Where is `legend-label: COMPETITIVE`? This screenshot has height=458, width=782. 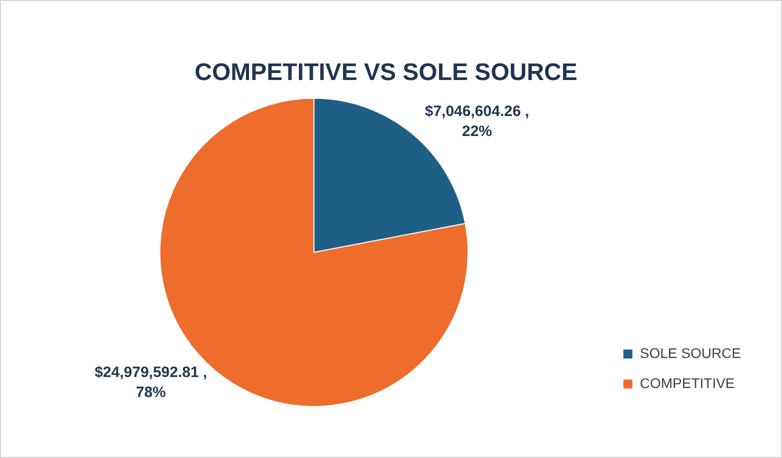
legend-label: COMPETITIVE is located at coordinates (687, 382).